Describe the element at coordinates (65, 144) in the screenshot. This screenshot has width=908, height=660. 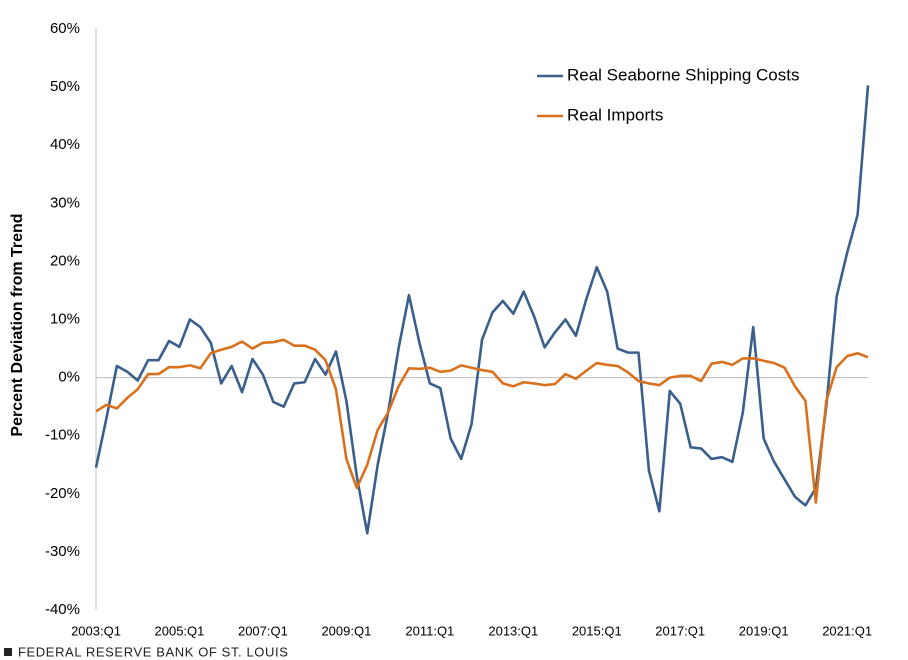
I see `y-tick-label: 40%` at that location.